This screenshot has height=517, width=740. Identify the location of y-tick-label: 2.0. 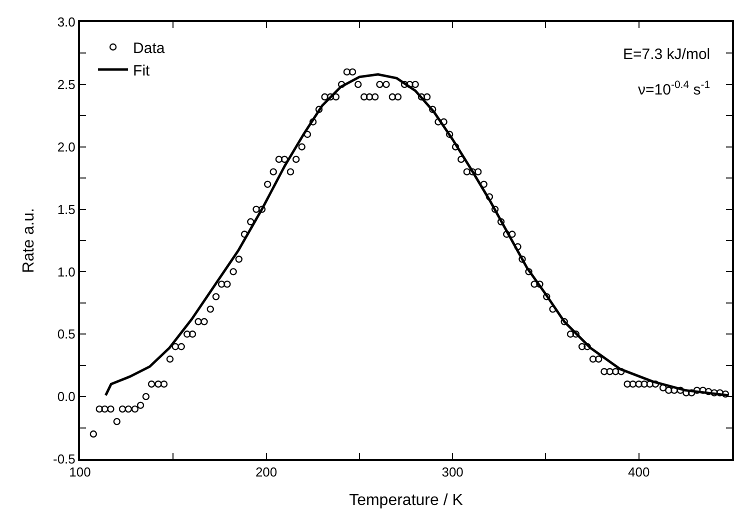
(66, 146).